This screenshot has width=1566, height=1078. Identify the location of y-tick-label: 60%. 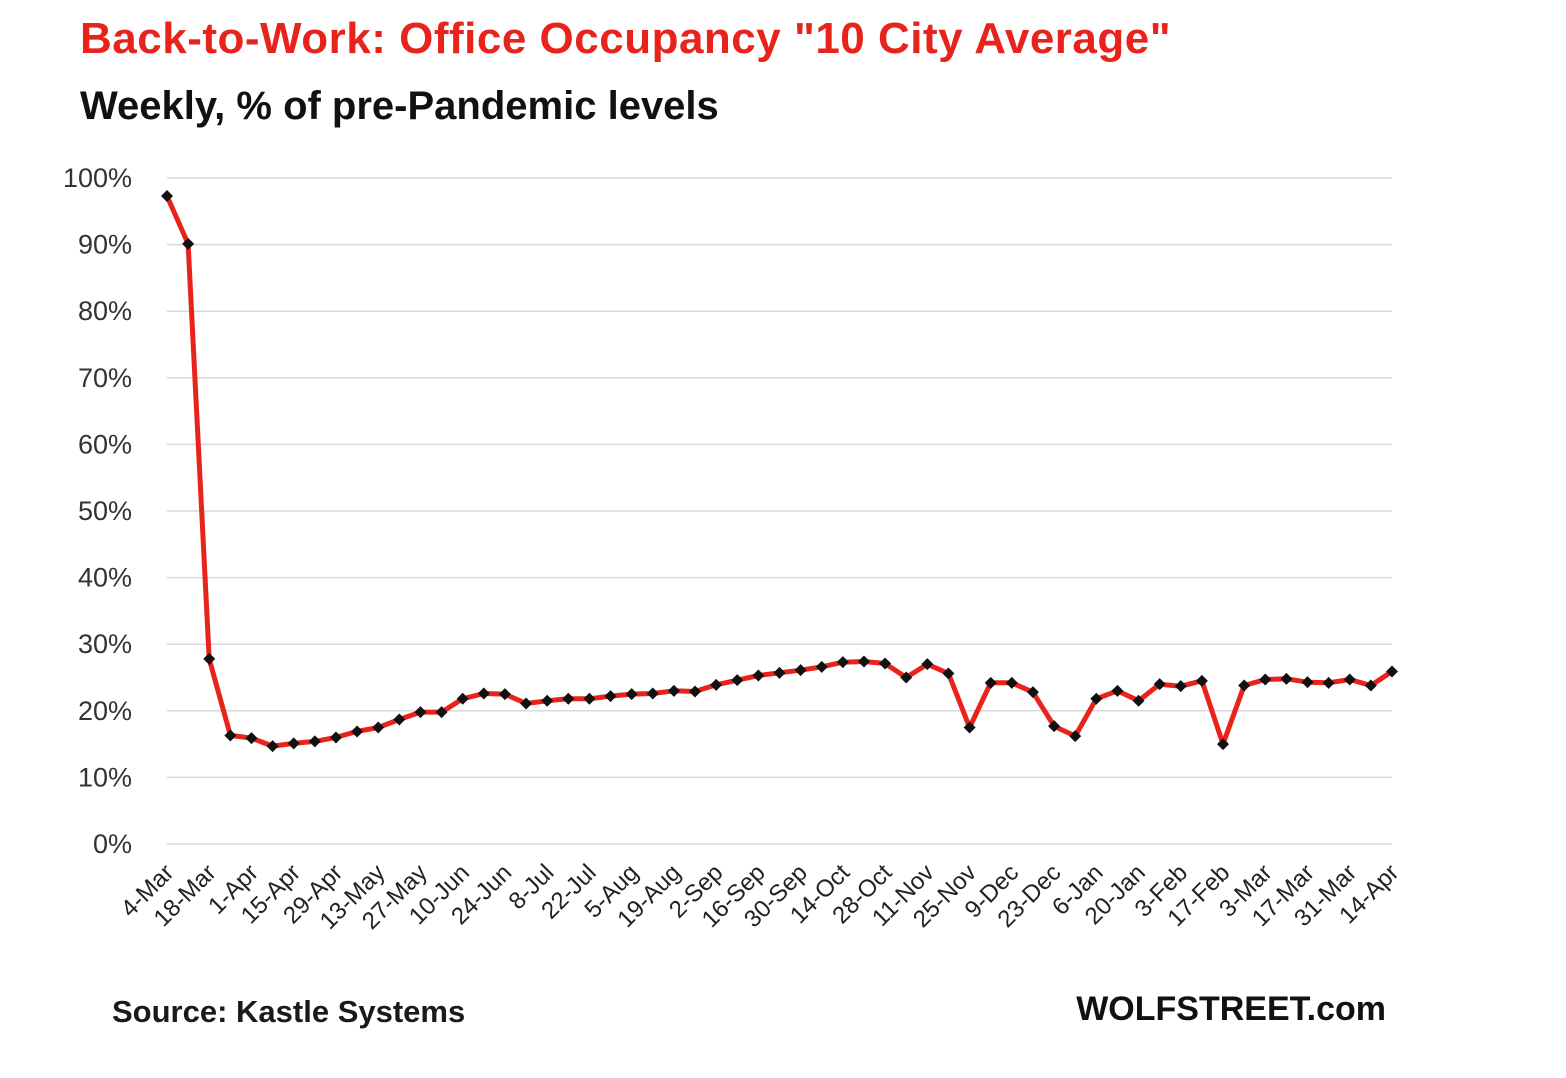
(105, 444).